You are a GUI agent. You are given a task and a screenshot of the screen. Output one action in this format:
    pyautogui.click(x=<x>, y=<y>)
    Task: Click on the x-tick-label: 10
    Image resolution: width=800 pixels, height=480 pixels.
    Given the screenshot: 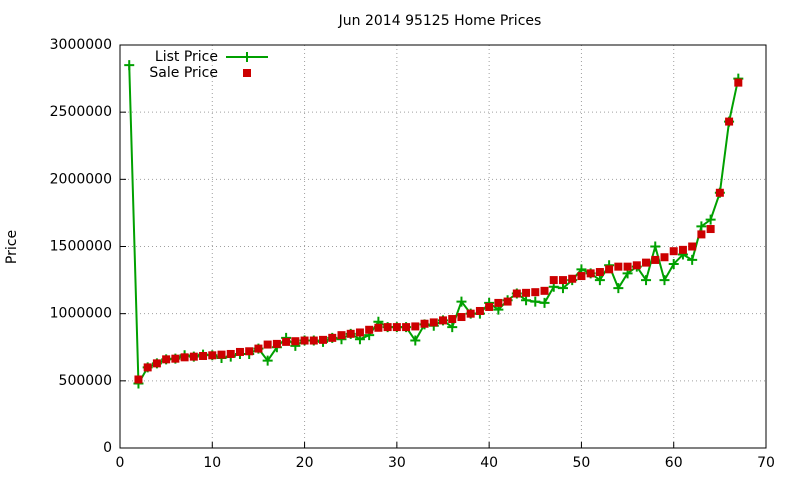 What is the action you would take?
    pyautogui.click(x=212, y=463)
    